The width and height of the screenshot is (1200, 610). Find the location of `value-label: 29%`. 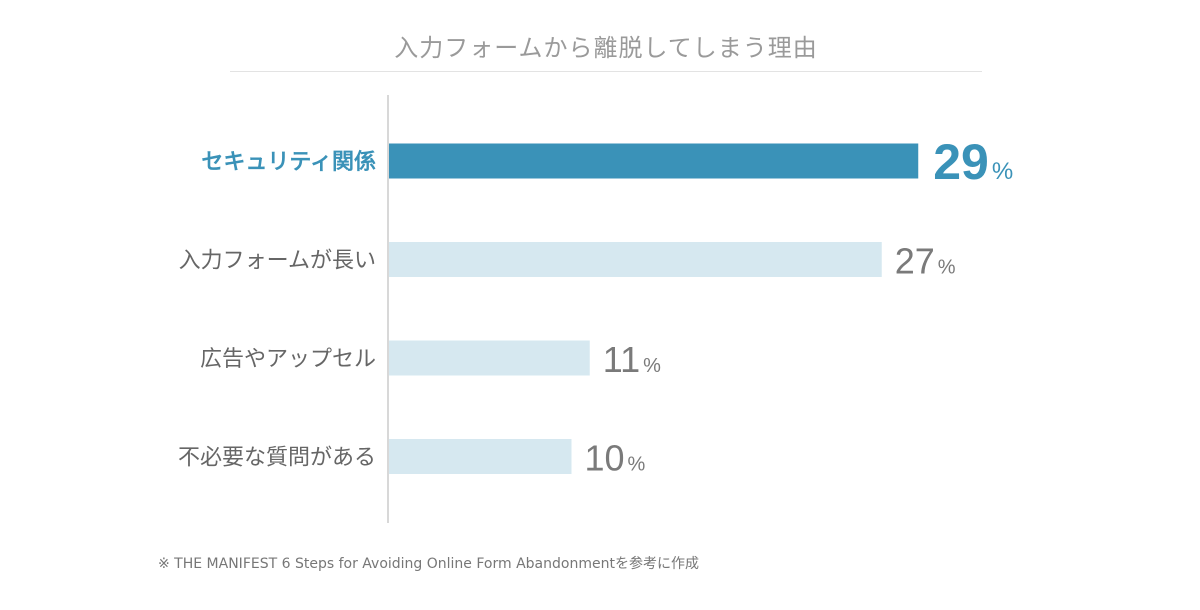

value-label: 29% is located at coordinates (973, 162).